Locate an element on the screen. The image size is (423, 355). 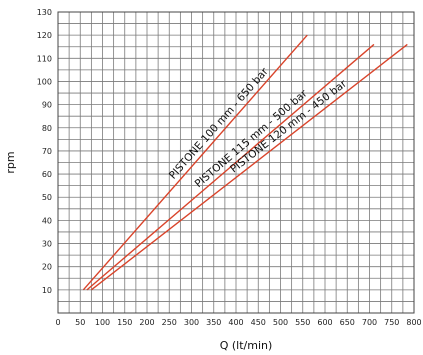
y-axis-title: rpm is located at coordinates (10, 162).